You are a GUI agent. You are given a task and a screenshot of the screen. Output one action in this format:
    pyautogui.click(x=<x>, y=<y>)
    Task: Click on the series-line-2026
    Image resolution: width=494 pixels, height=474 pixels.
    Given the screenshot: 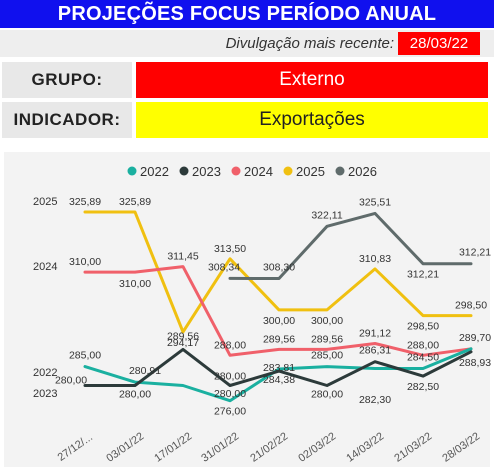 What is the action you would take?
    pyautogui.click(x=350, y=245)
    